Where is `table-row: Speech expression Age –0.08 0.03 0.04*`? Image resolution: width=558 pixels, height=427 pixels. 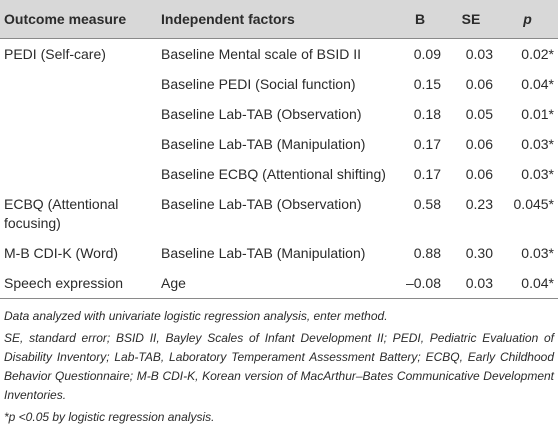 table-row: Speech expression Age –0.08 0.03 0.04* is located at coordinates (279, 283).